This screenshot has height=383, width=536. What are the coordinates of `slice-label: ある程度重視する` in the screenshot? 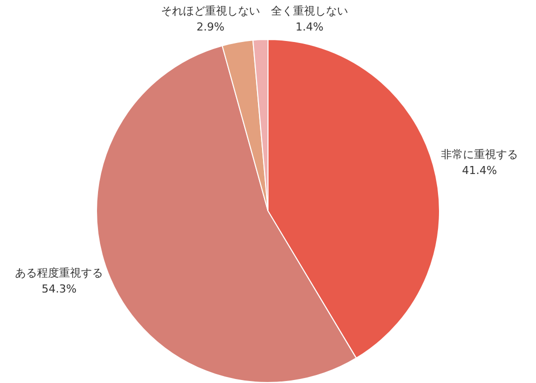 It's located at (59, 273).